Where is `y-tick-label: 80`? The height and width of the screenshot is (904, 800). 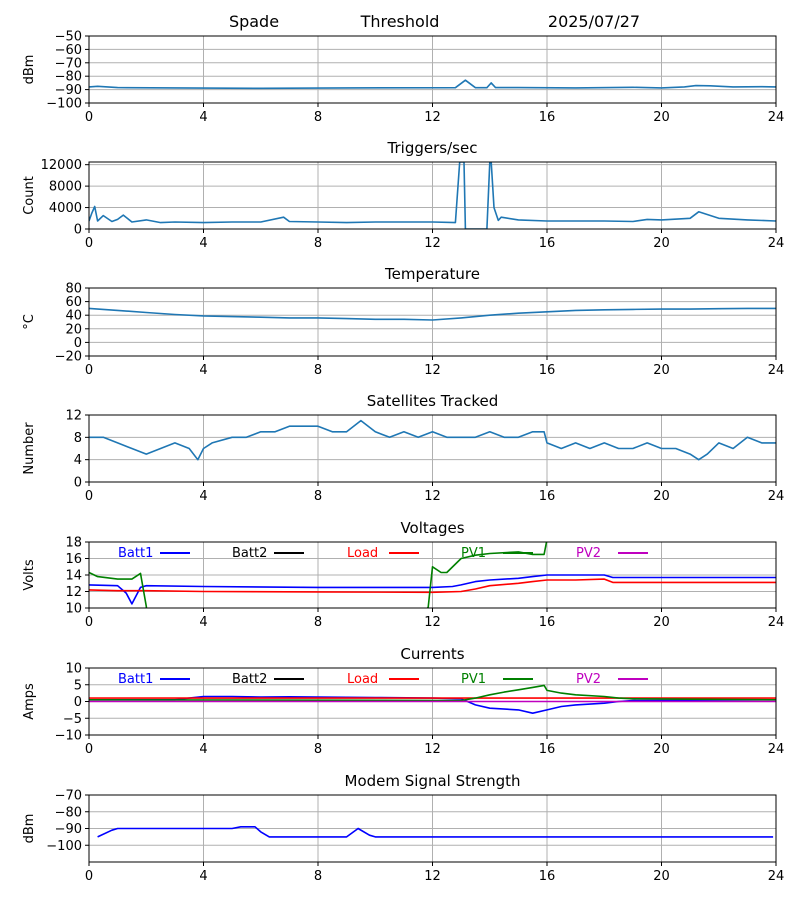 y-tick-label: 80 is located at coordinates (73, 289).